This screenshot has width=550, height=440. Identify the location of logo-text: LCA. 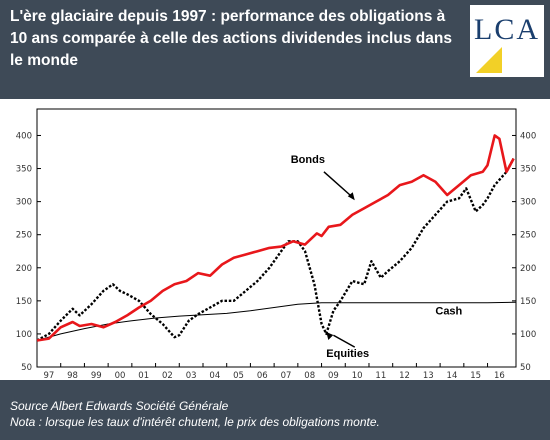
(507, 29).